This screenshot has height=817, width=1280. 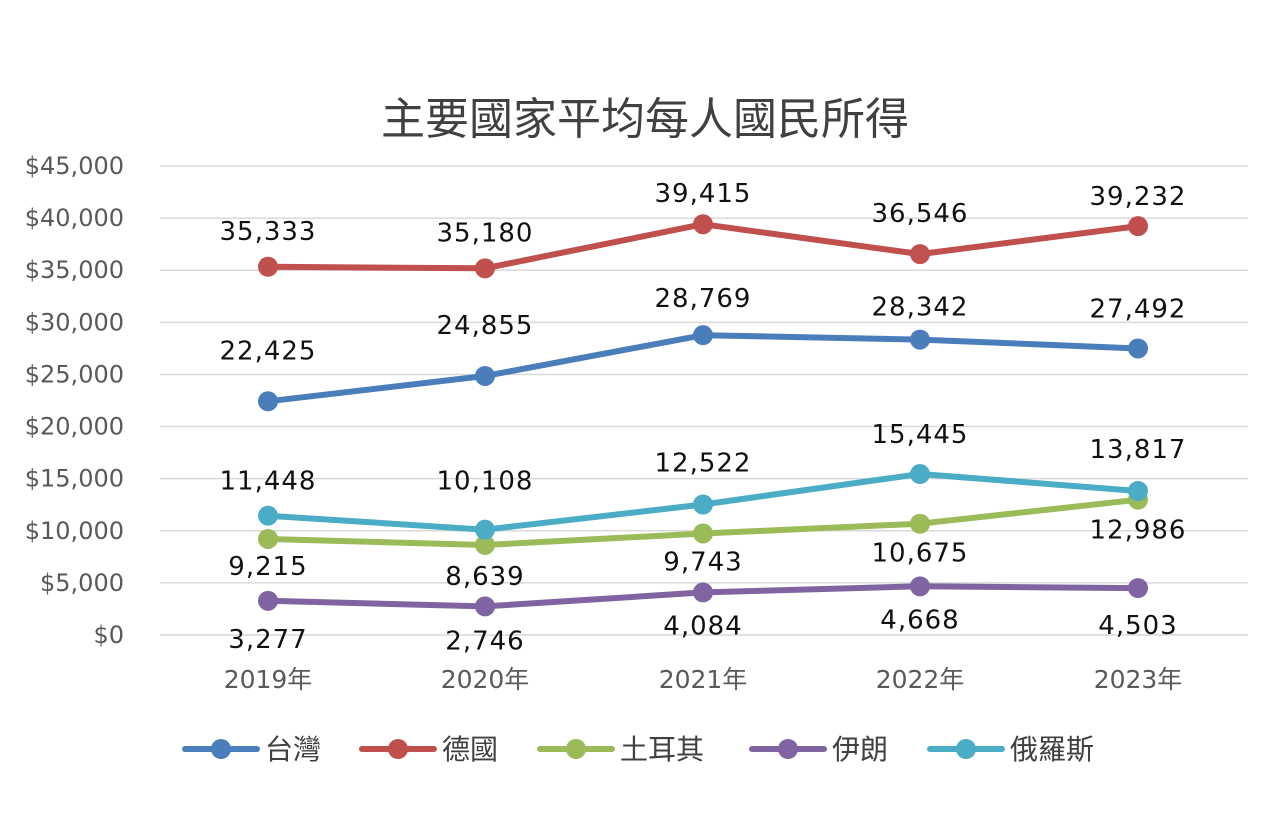 What do you see at coordinates (485, 482) in the screenshot?
I see `data-label: 10,108` at bounding box center [485, 482].